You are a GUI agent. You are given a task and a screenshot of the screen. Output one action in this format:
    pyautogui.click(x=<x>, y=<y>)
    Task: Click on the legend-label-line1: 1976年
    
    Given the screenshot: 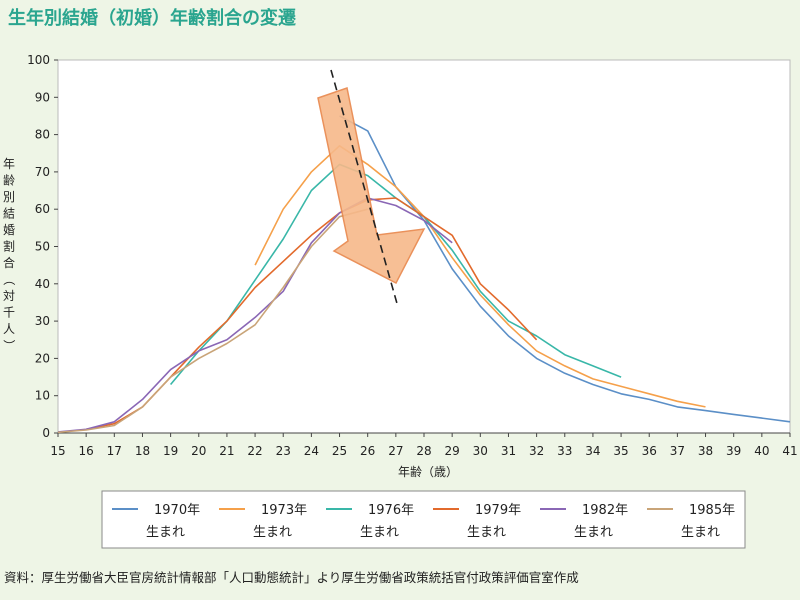 What is the action you would take?
    pyautogui.click(x=391, y=510)
    